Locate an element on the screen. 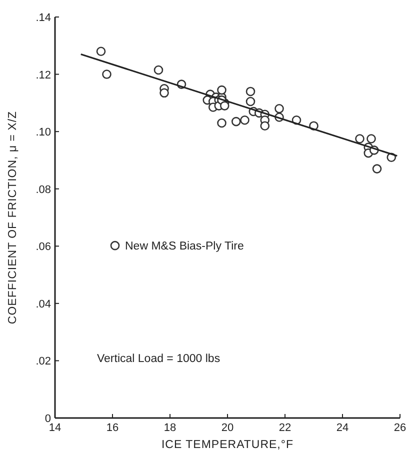 The image size is (410, 454). annotation: Vertical Load = 1000 lbs is located at coordinates (158, 358).